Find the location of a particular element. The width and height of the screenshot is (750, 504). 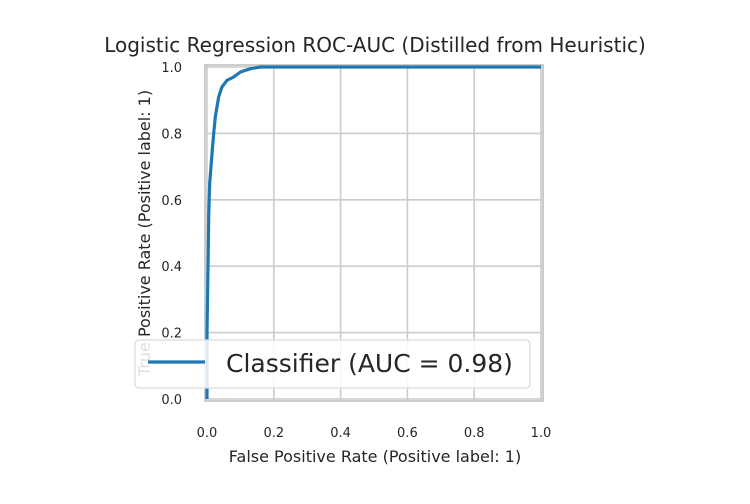

y-tick-label: 0.8 is located at coordinates (171, 134).